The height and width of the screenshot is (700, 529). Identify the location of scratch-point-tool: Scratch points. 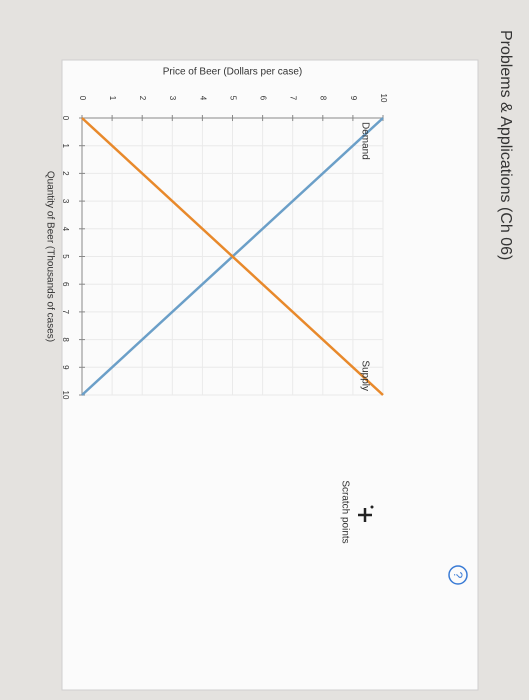
(356, 512).